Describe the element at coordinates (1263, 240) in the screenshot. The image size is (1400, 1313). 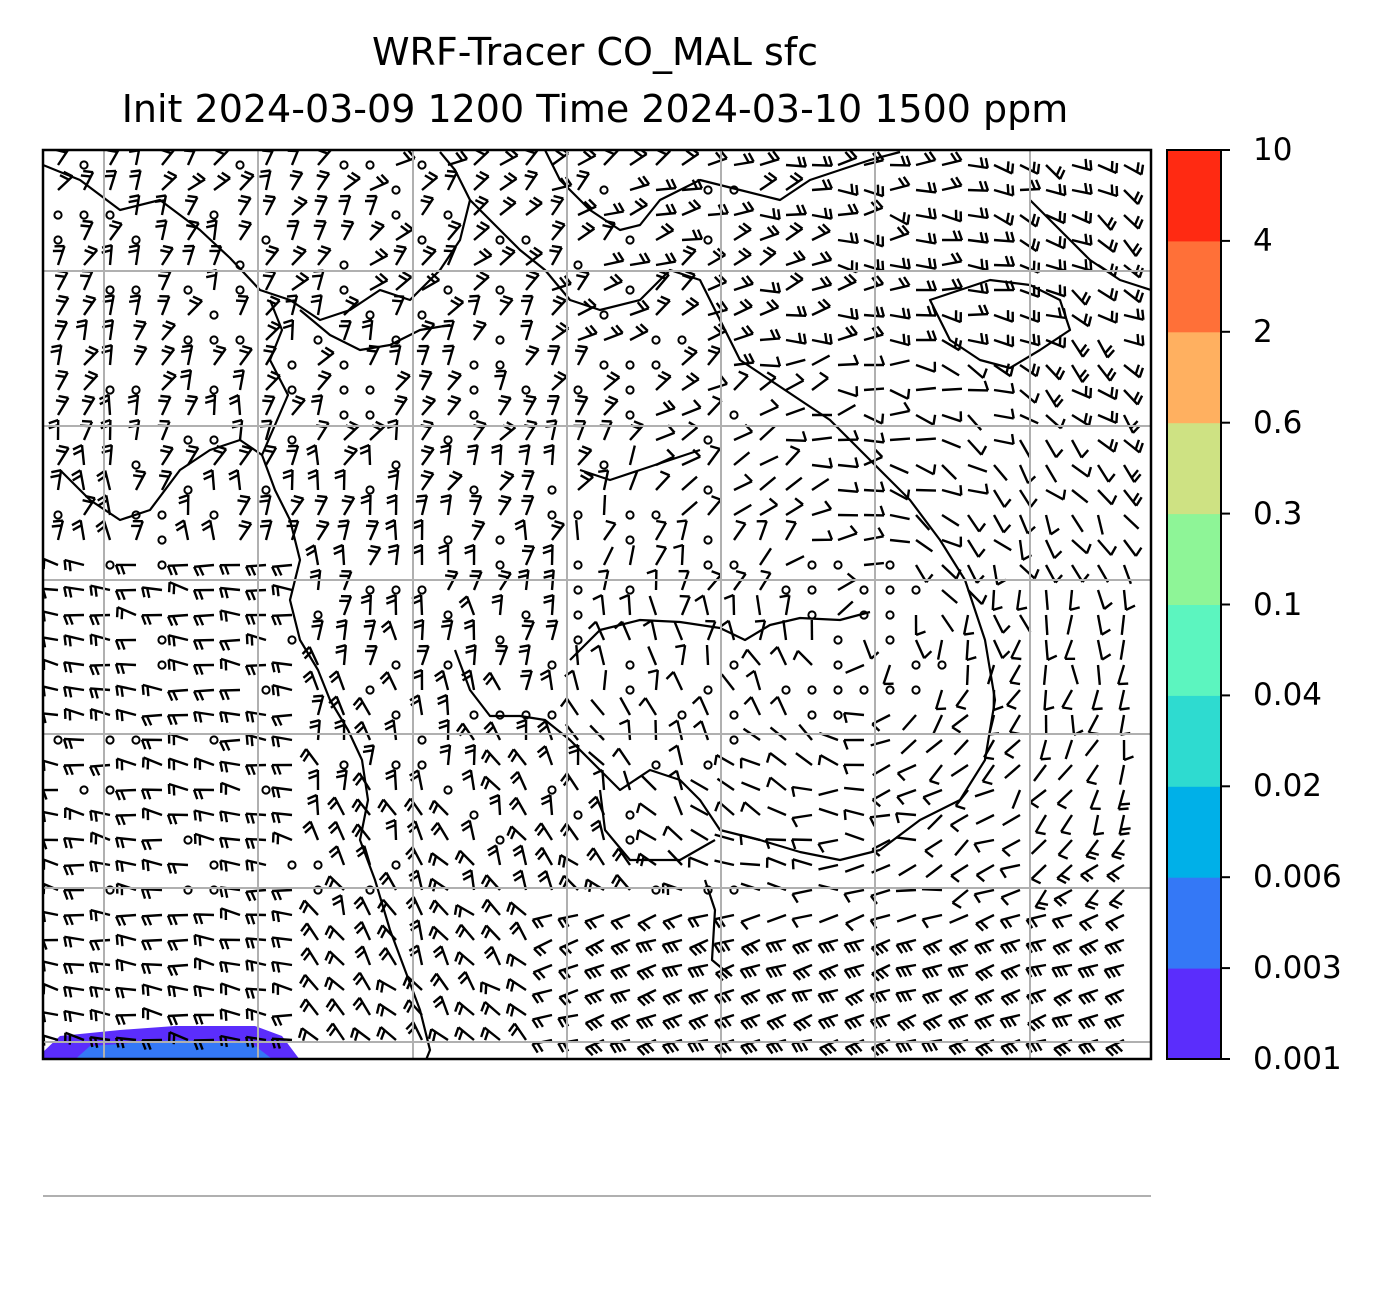
I see `colorbar-tick-label: 4` at that location.